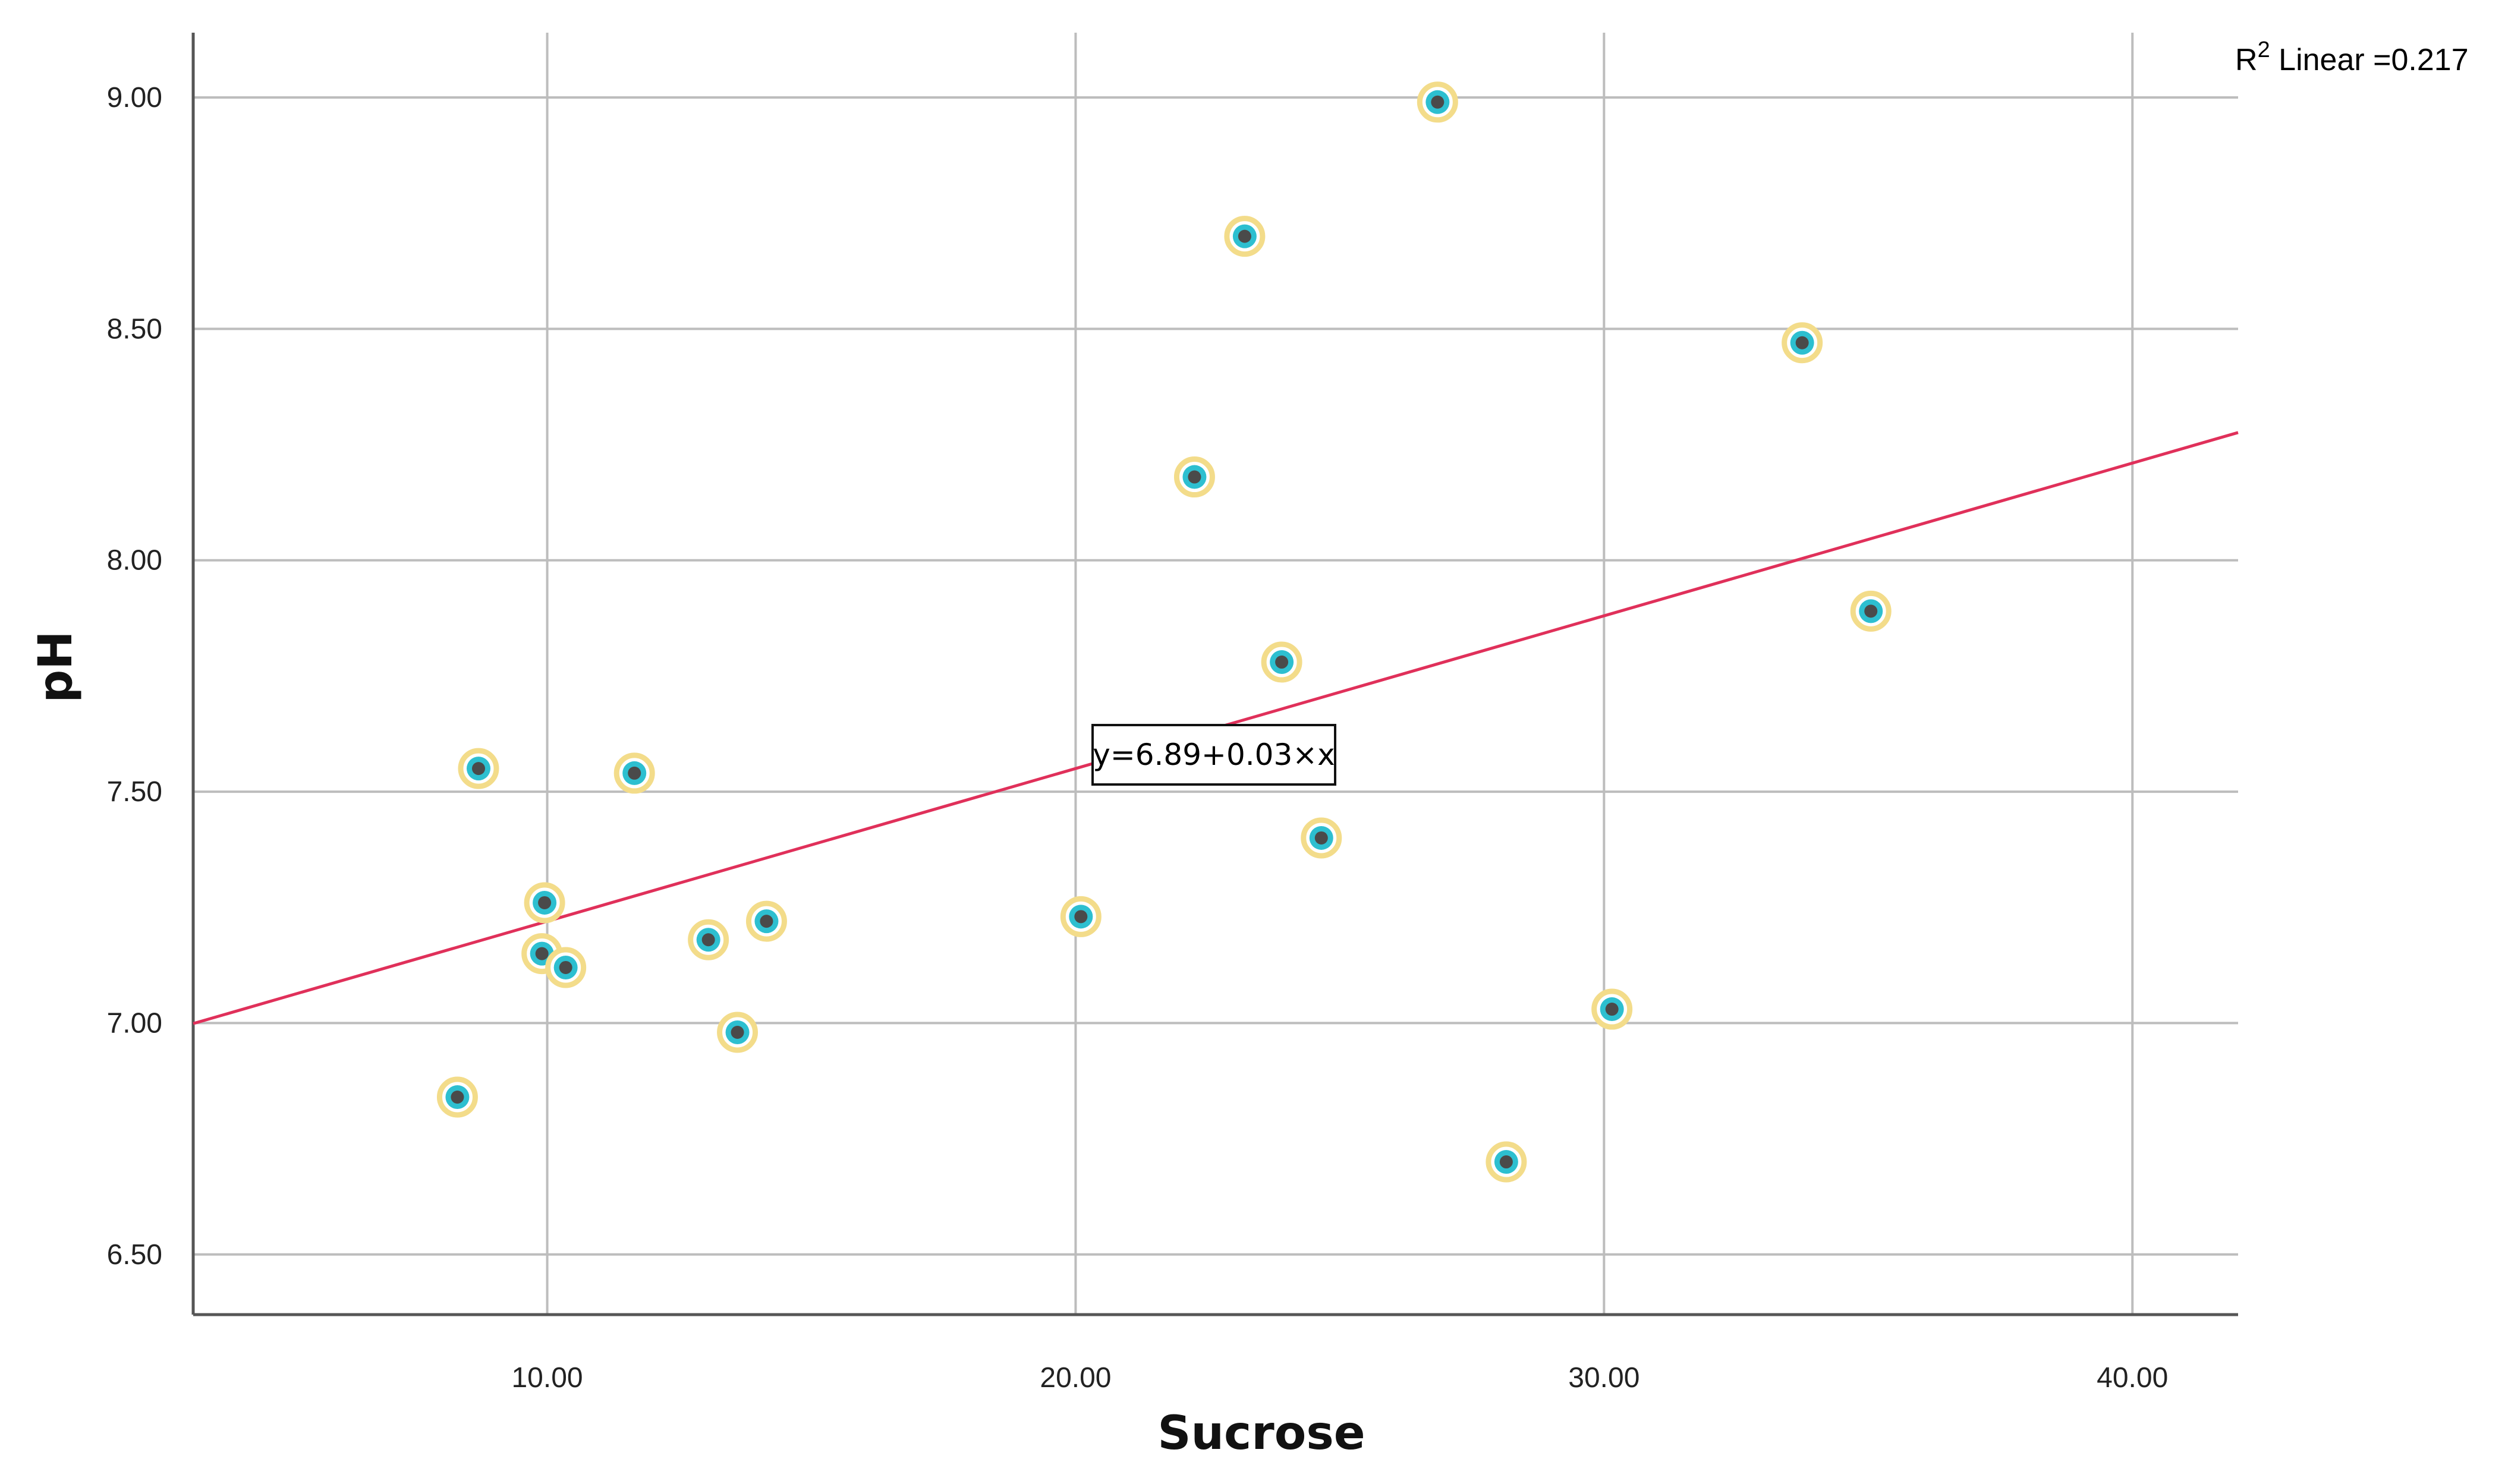 The height and width of the screenshot is (1484, 2505). What do you see at coordinates (547, 1378) in the screenshot?
I see `x-tick-label: 10.00` at bounding box center [547, 1378].